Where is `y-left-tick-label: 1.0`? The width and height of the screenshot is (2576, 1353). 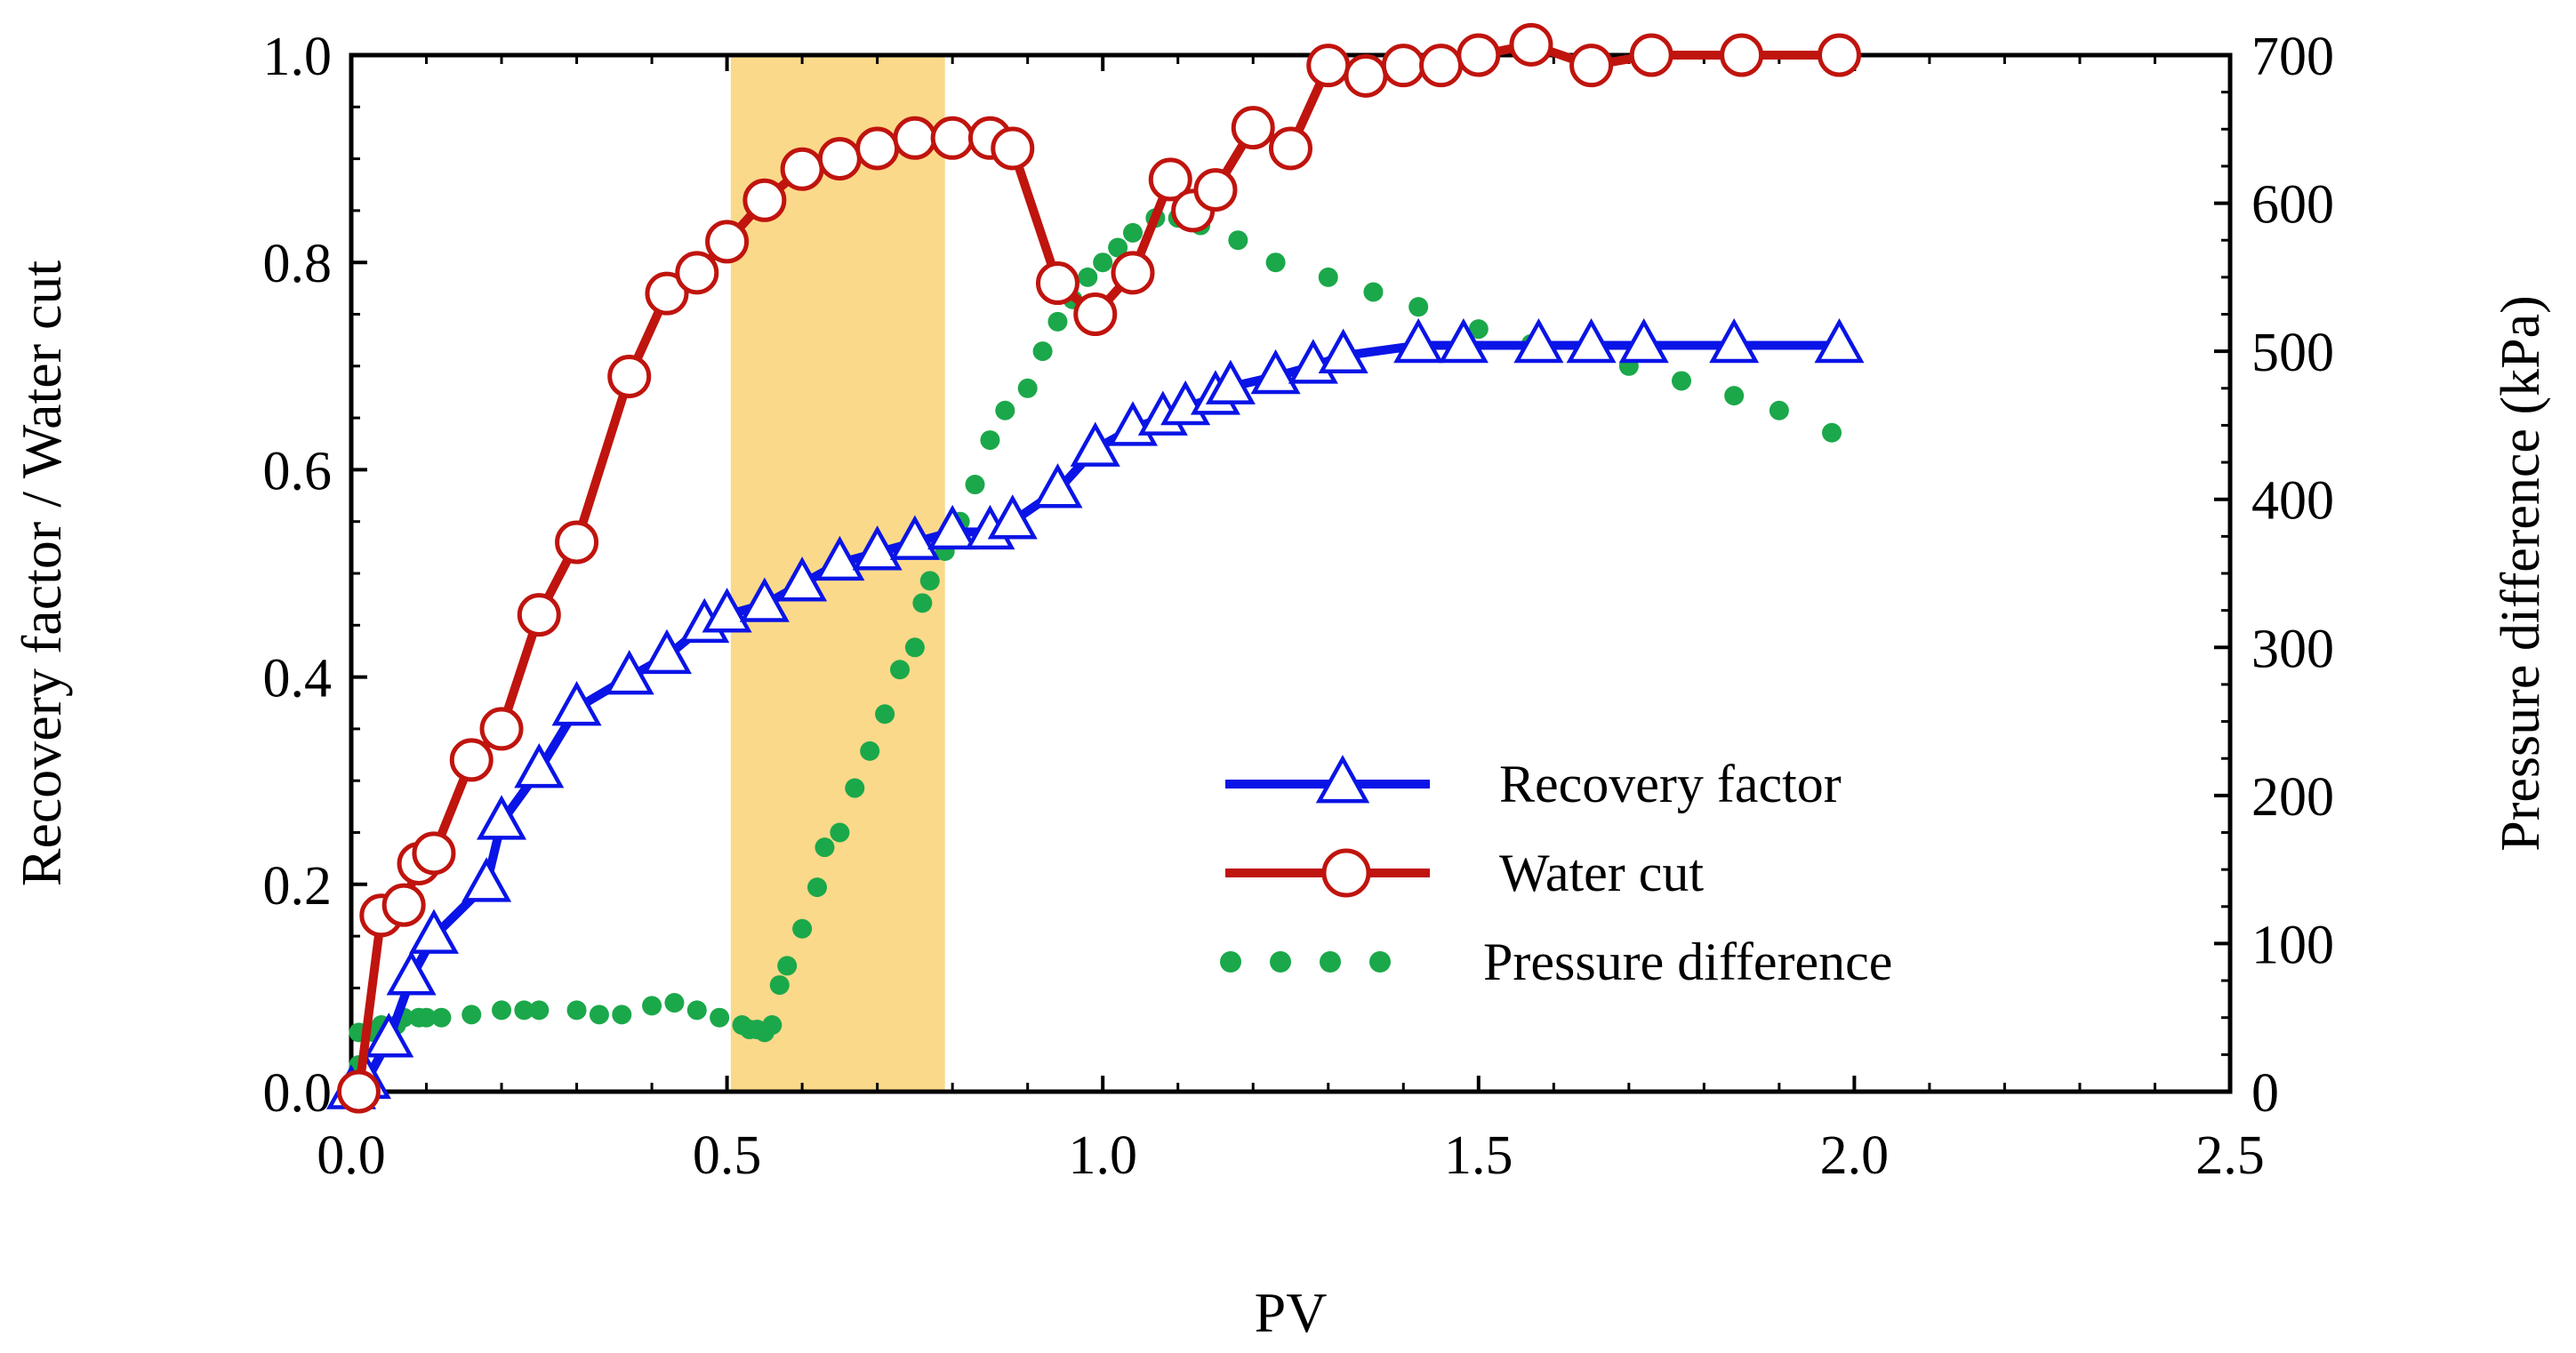
y-left-tick-label: 1.0 is located at coordinates (298, 57).